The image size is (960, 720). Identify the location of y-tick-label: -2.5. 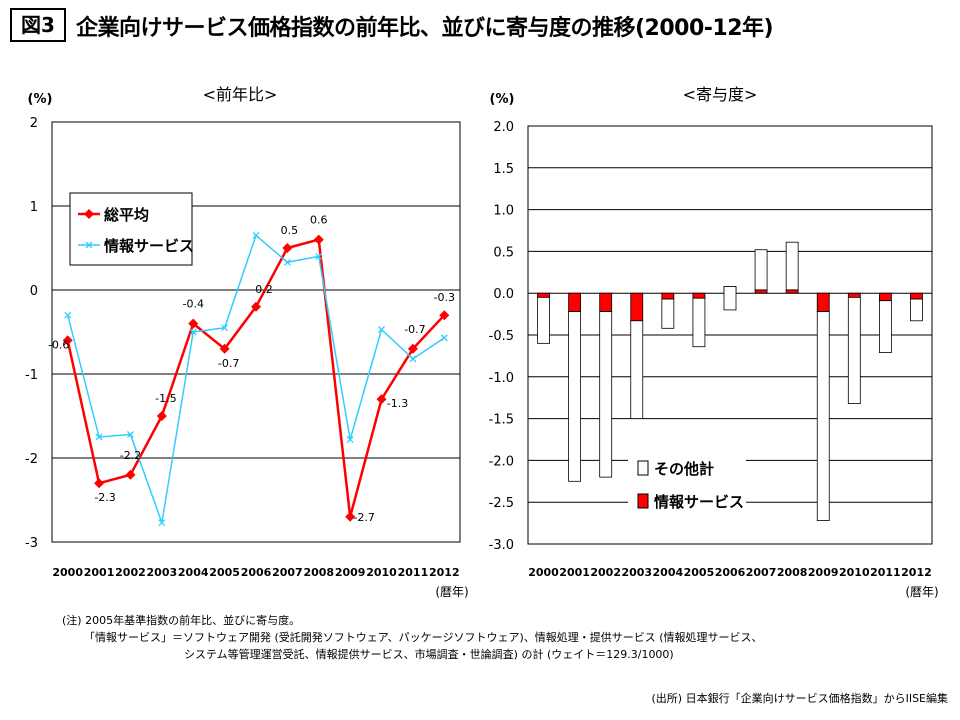
(501, 503).